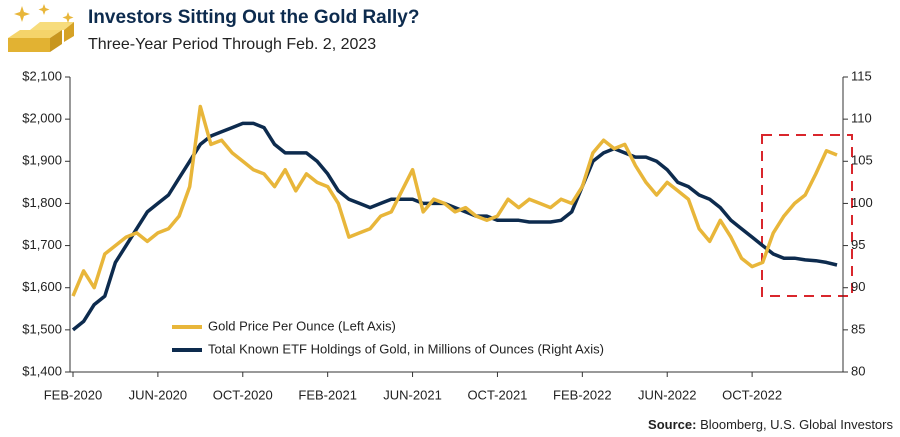  Describe the element at coordinates (42, 286) in the screenshot. I see `y-tick-label: $1,600` at that location.